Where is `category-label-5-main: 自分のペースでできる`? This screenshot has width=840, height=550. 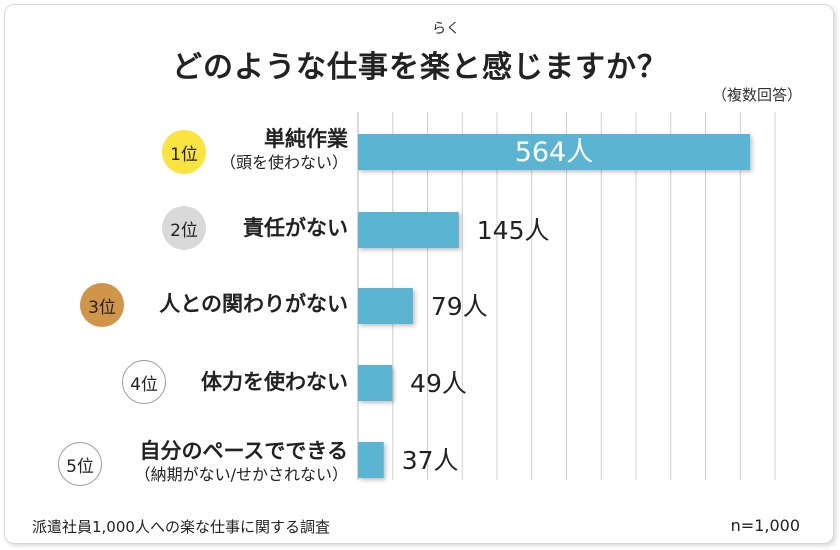 category-label-5-main: 自分のペースでできる is located at coordinates (243, 451).